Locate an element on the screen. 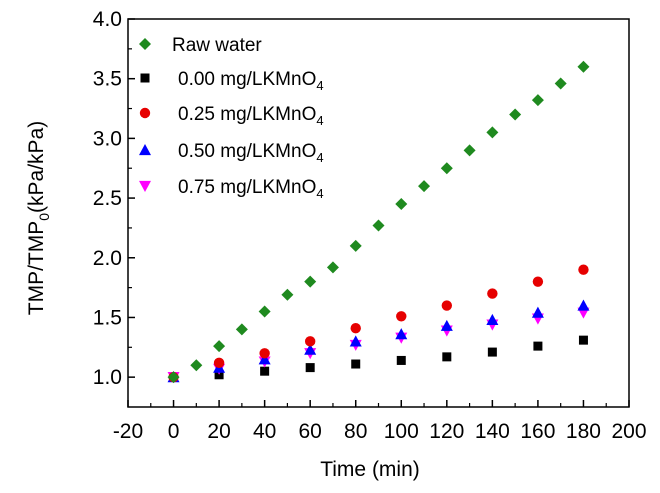 The image size is (660, 493). legend-item: Raw water is located at coordinates (200, 45).